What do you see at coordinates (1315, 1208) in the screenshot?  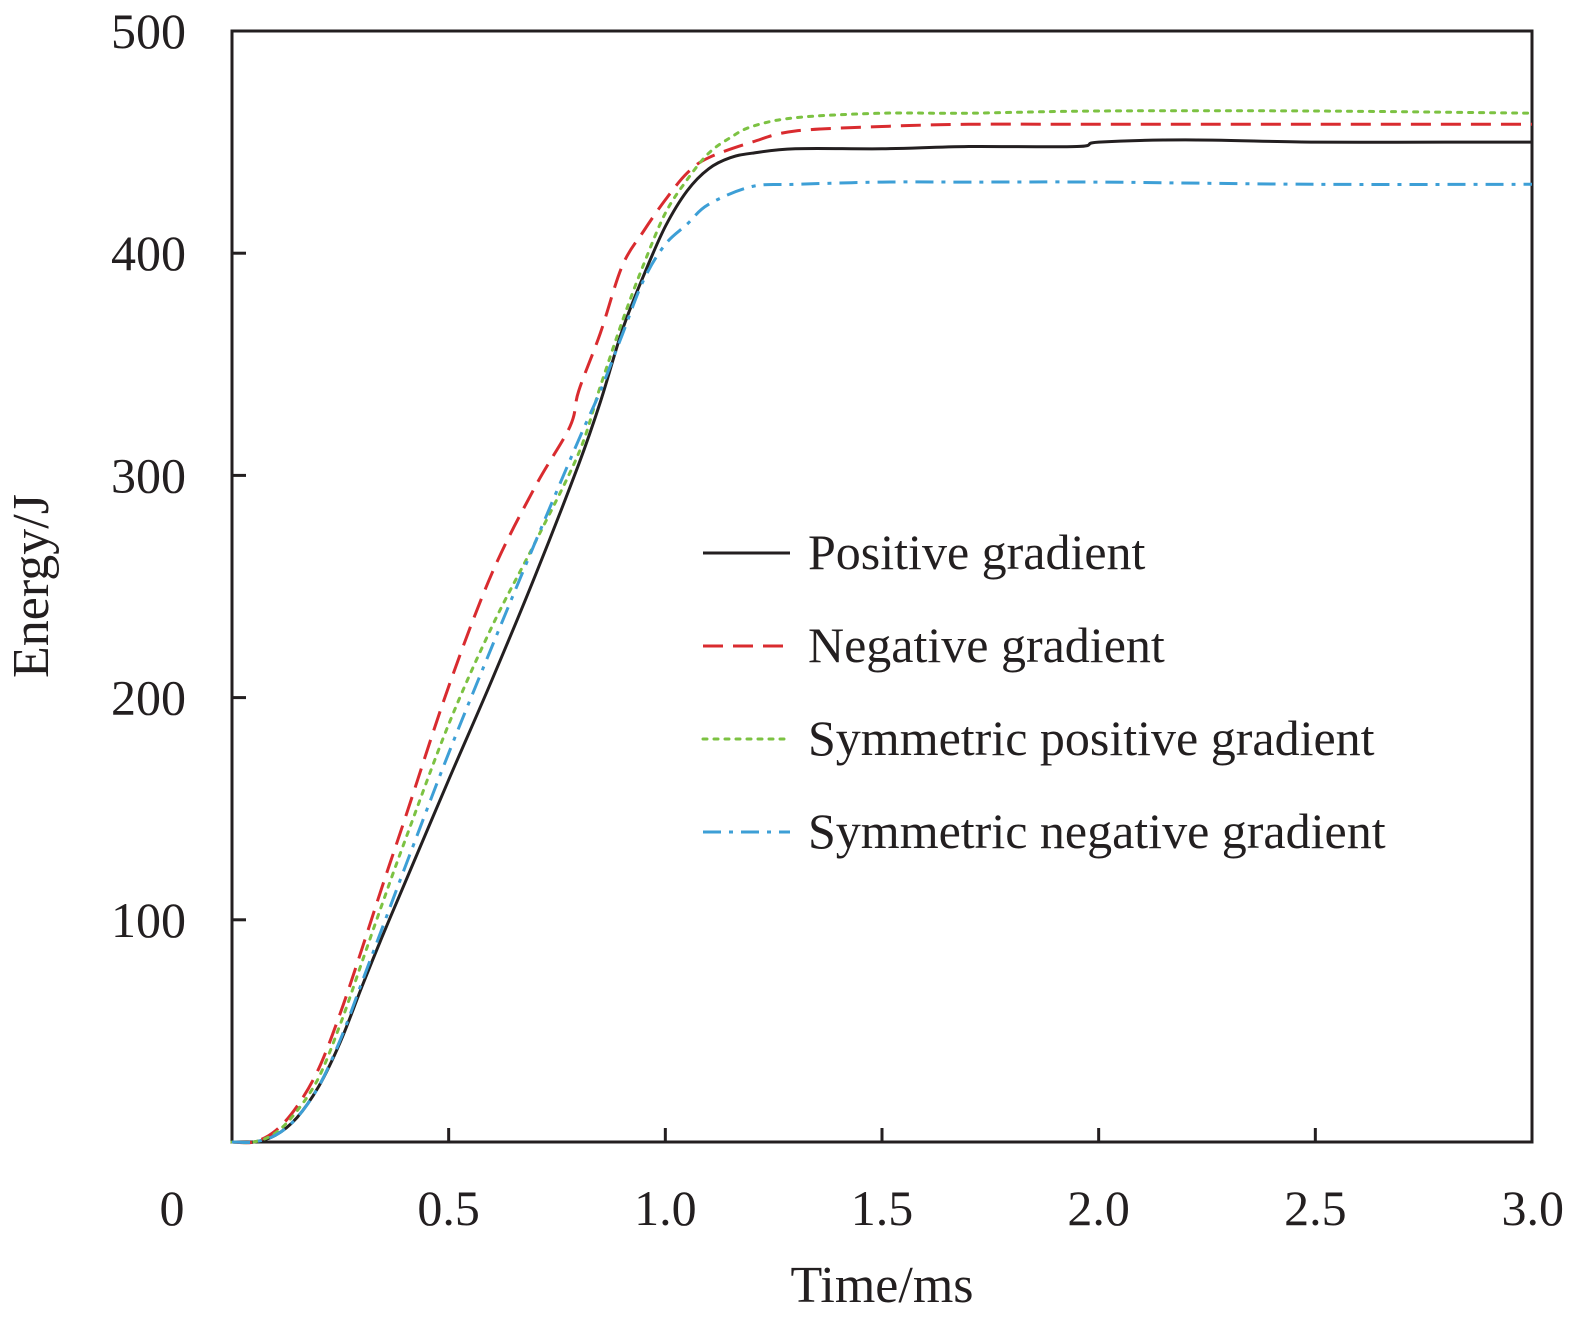 I see `x-tick-label: 2.5` at bounding box center [1315, 1208].